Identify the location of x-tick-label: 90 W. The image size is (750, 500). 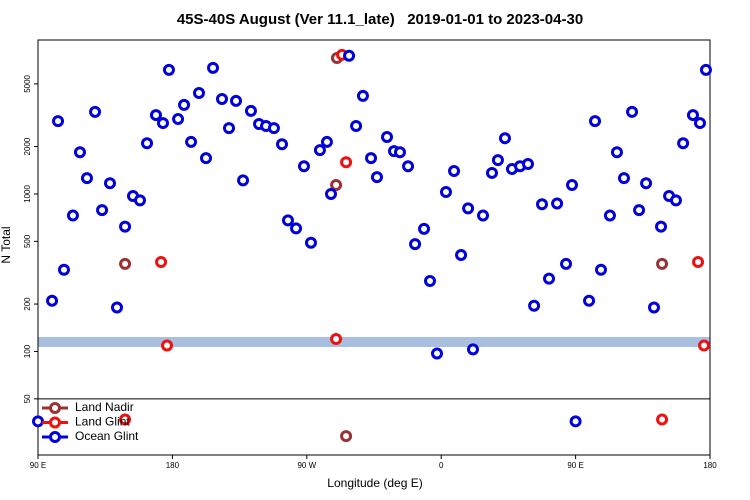
(306, 465).